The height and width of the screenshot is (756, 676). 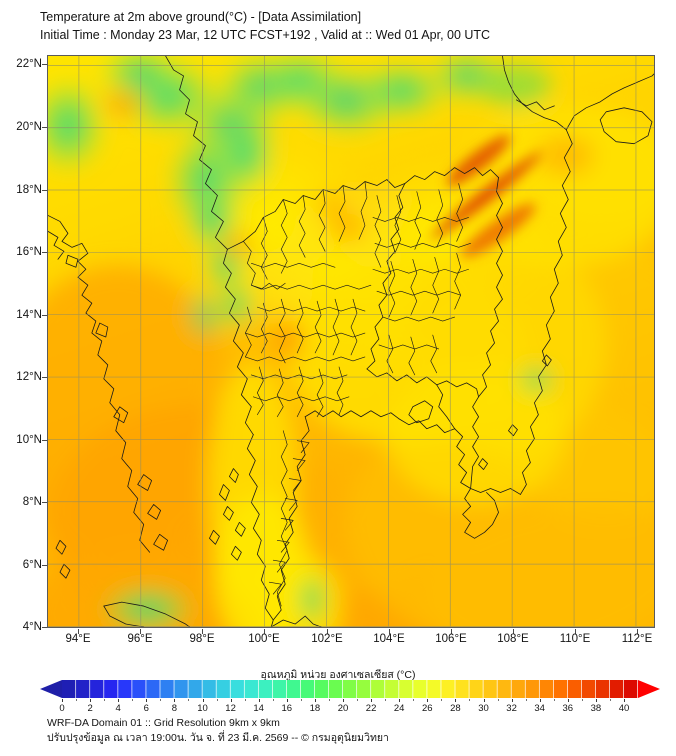 What do you see at coordinates (62, 708) in the screenshot?
I see `colorbar-tick-label: 0` at bounding box center [62, 708].